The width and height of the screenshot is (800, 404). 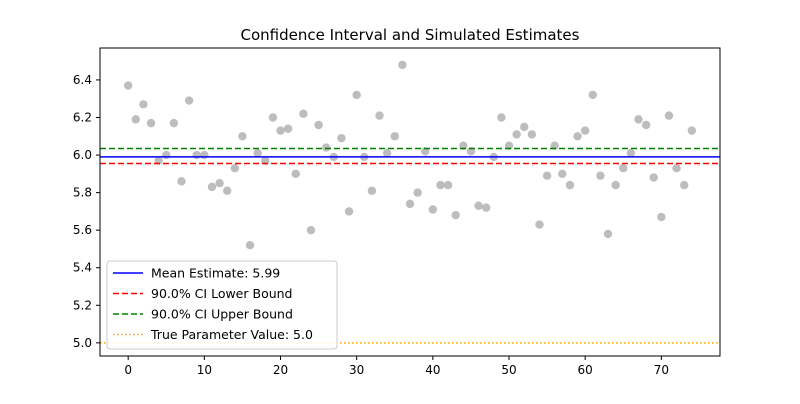 I want to click on legend-label: 90.0% CI Upper Bound, so click(x=222, y=314).